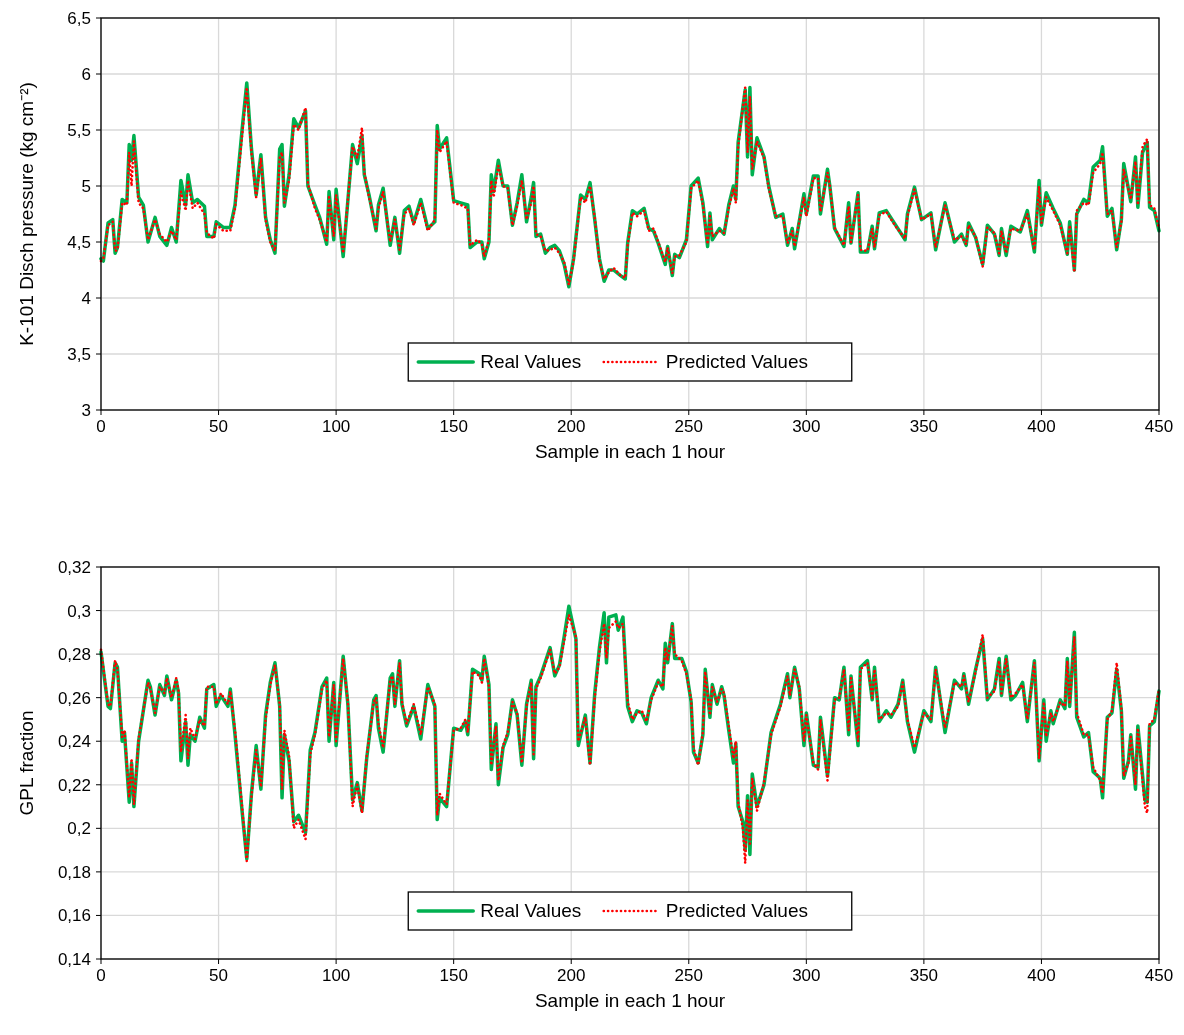 The width and height of the screenshot is (1184, 1035). I want to click on y-tick-label: 0,24, so click(74, 742).